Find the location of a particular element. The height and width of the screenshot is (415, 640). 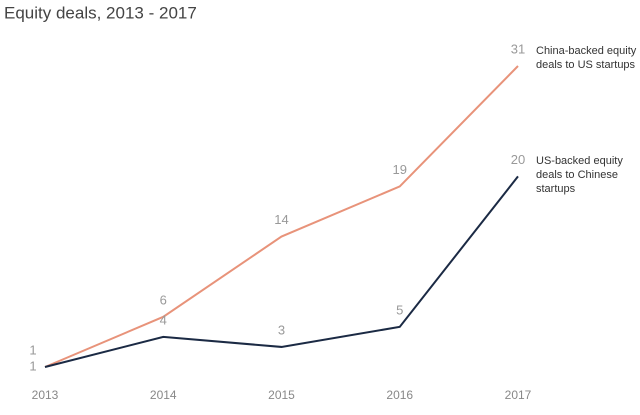

data-label: 14 is located at coordinates (281, 219).